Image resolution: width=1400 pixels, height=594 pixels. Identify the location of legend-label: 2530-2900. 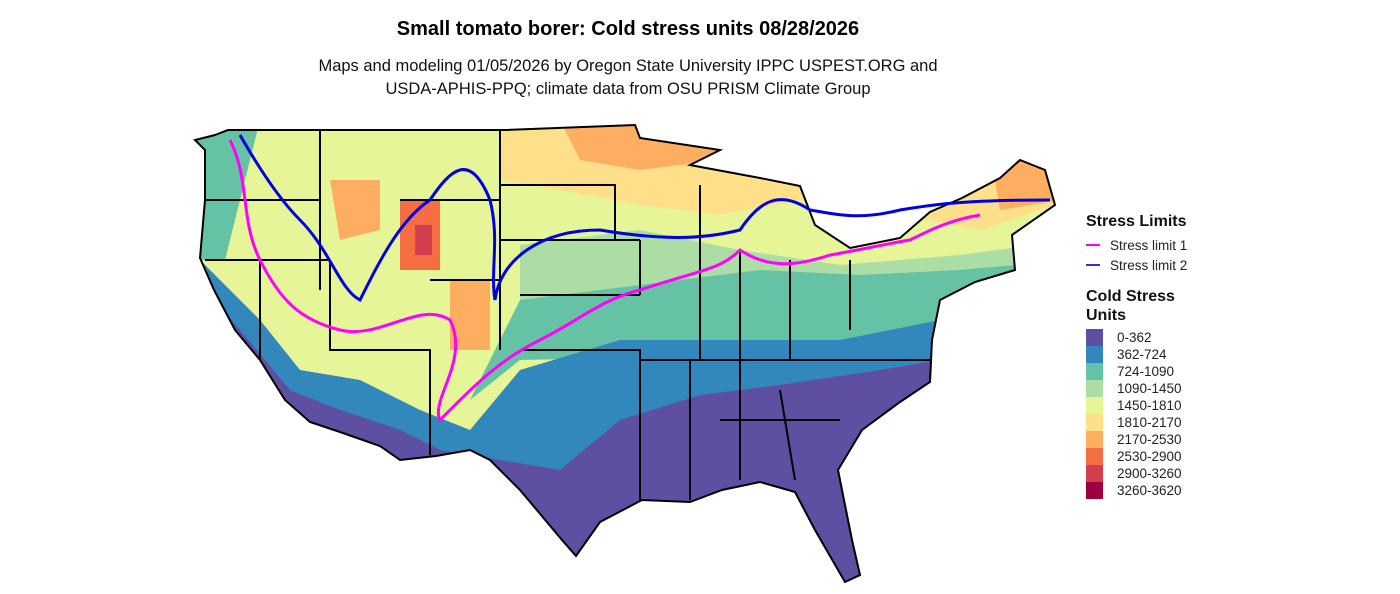
(1149, 456).